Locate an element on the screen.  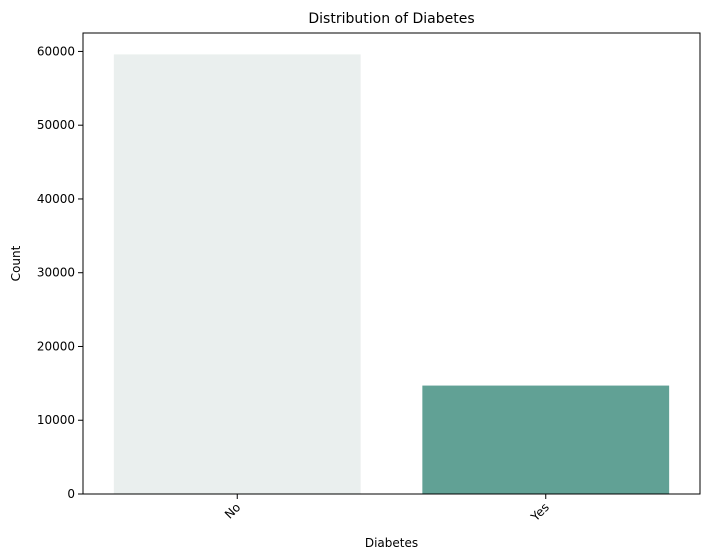
chart-title: Distribution of Diabetes is located at coordinates (391, 19).